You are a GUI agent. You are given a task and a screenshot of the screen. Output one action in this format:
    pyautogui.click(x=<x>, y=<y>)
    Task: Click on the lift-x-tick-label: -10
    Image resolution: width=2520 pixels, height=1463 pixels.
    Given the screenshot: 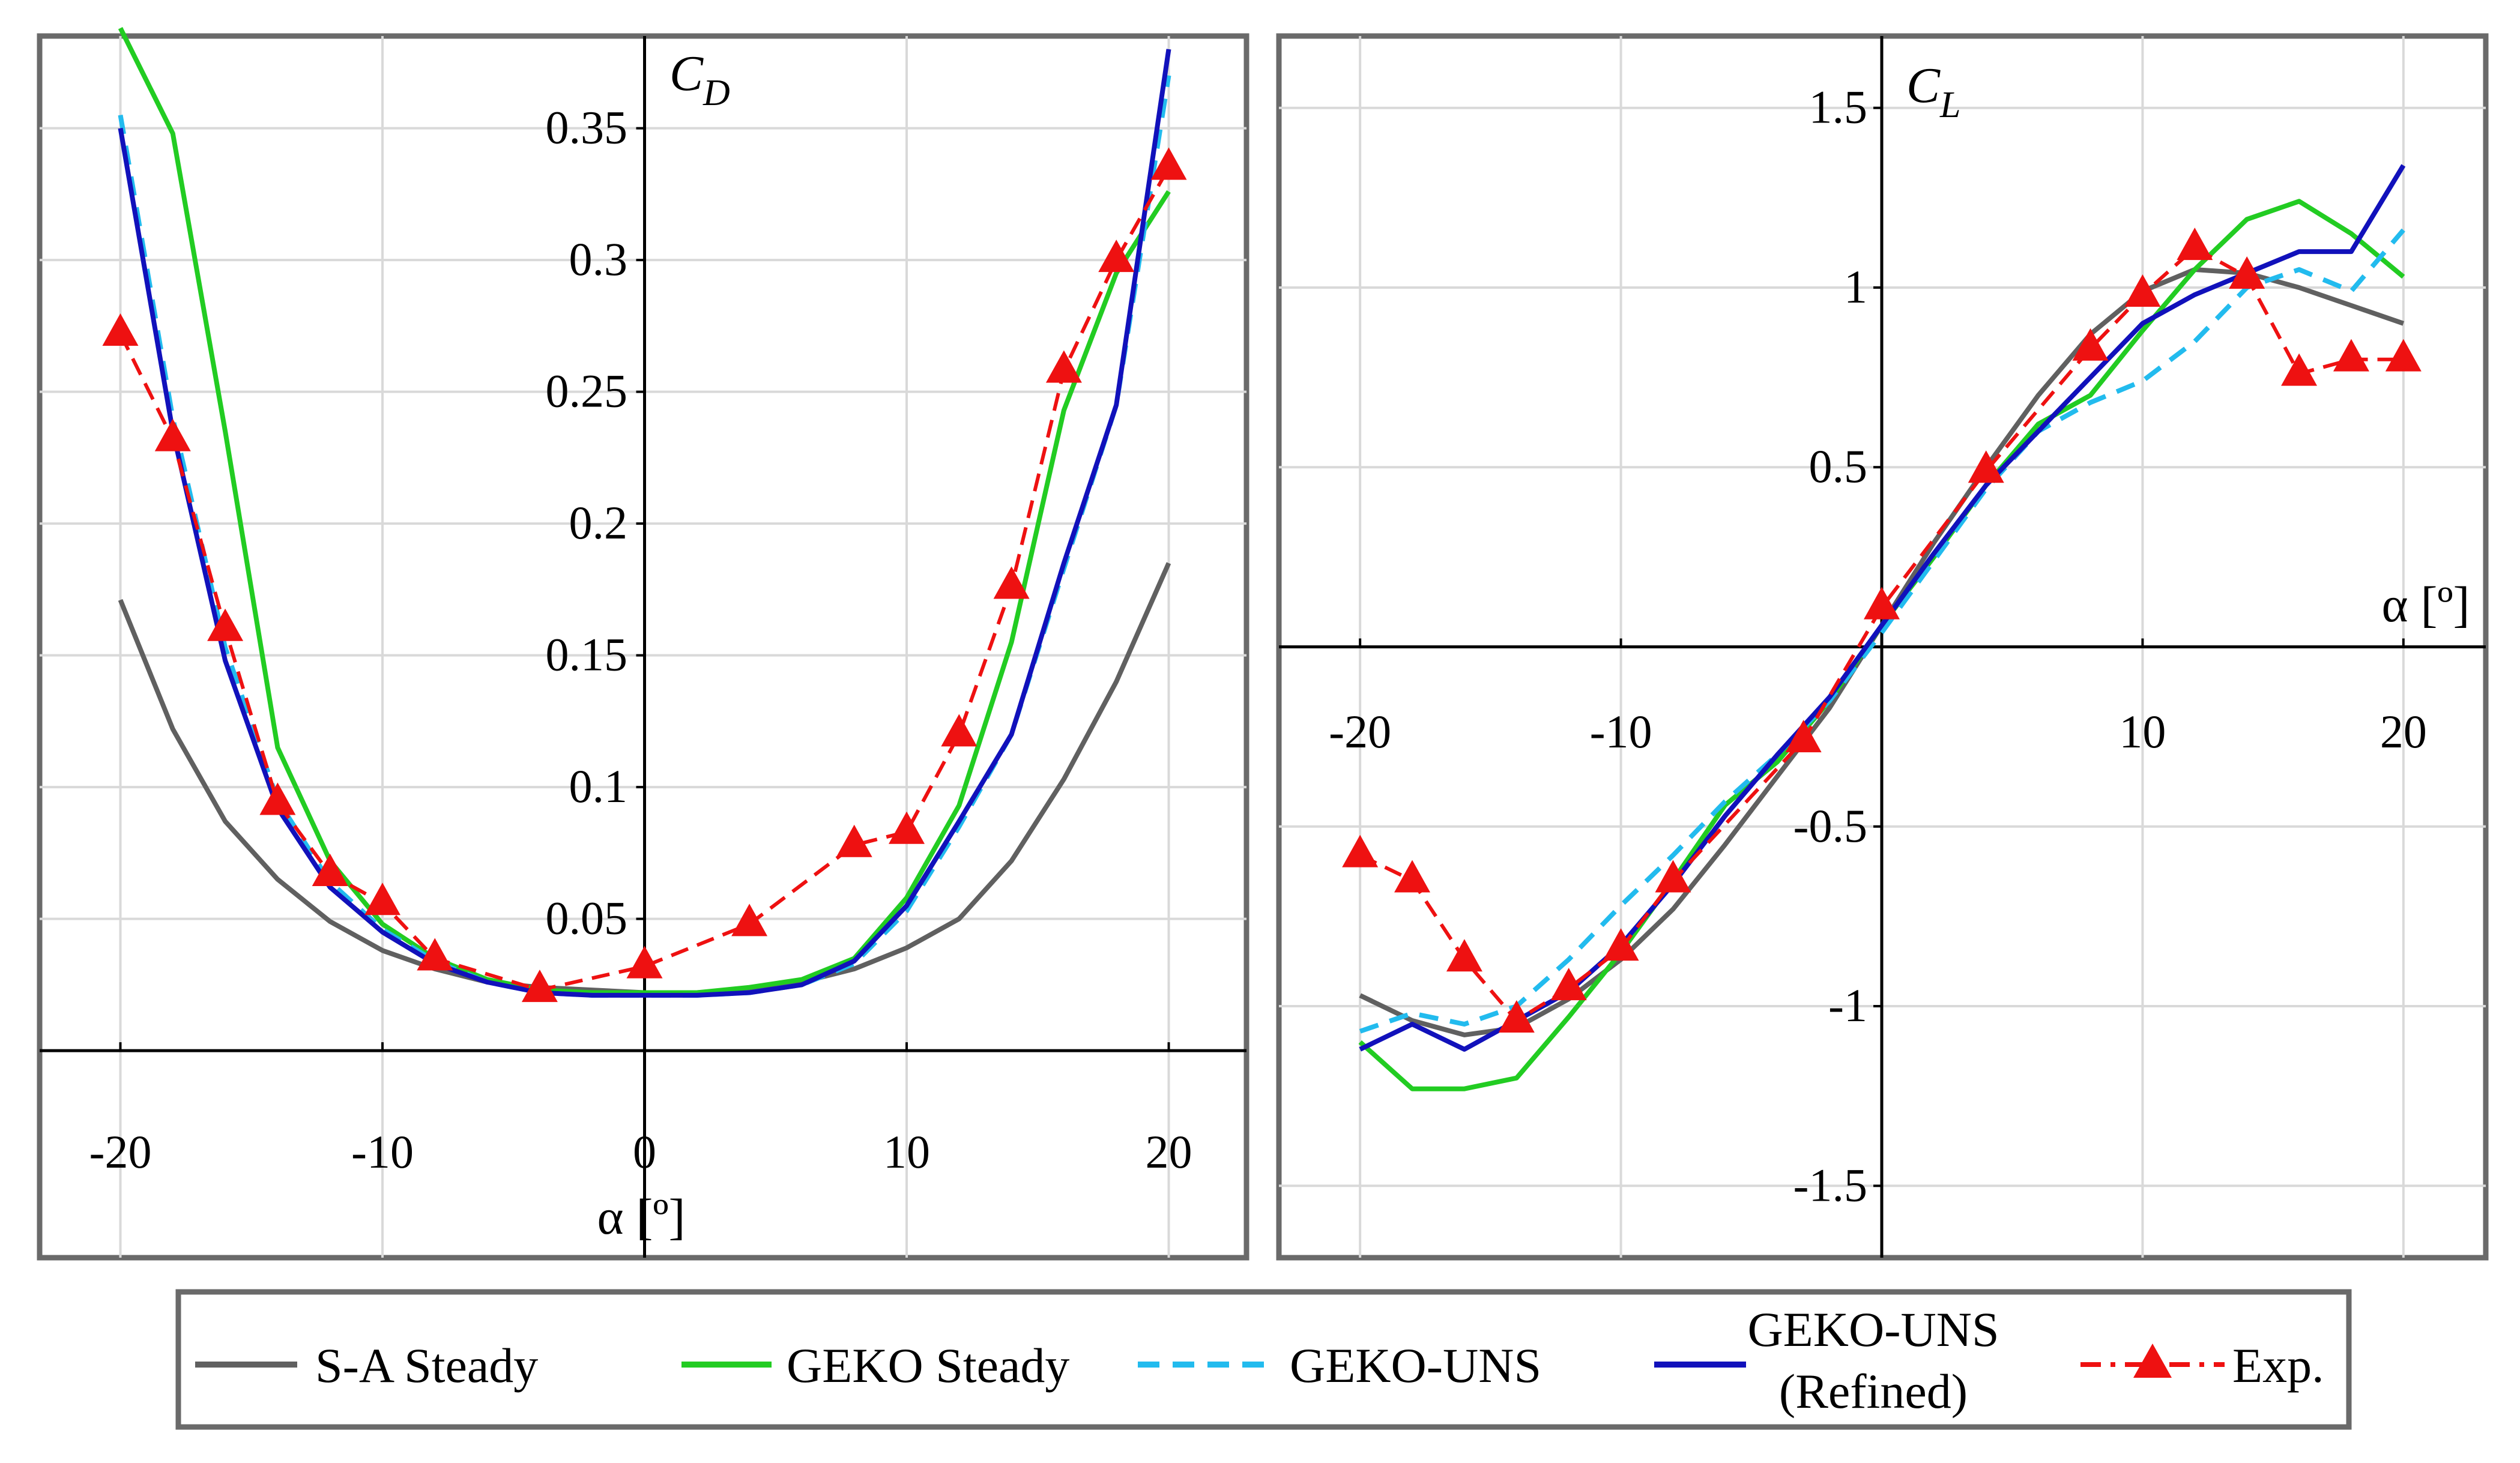 What is the action you would take?
    pyautogui.click(x=1621, y=732)
    